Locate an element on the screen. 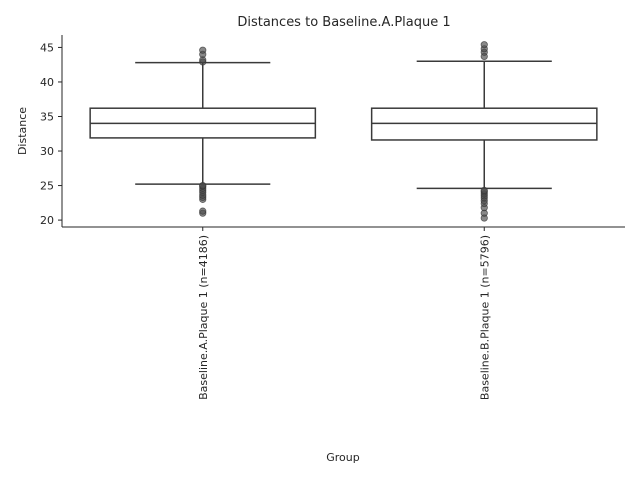  y-tick-label: 30 is located at coordinates (47, 151).